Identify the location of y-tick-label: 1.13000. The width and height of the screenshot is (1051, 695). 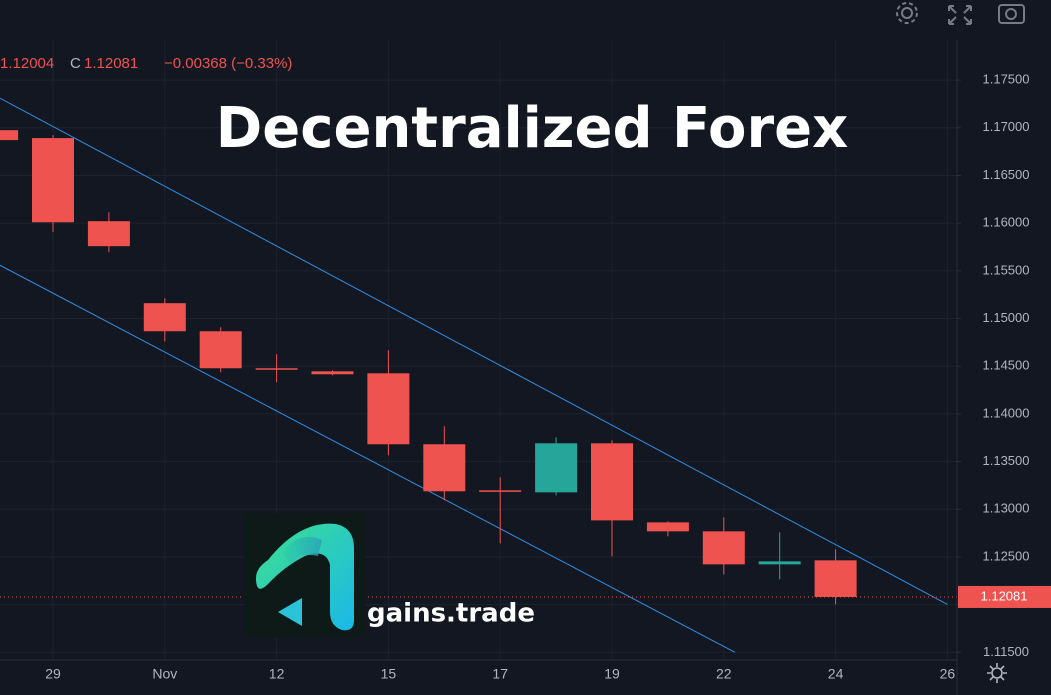
(1006, 508).